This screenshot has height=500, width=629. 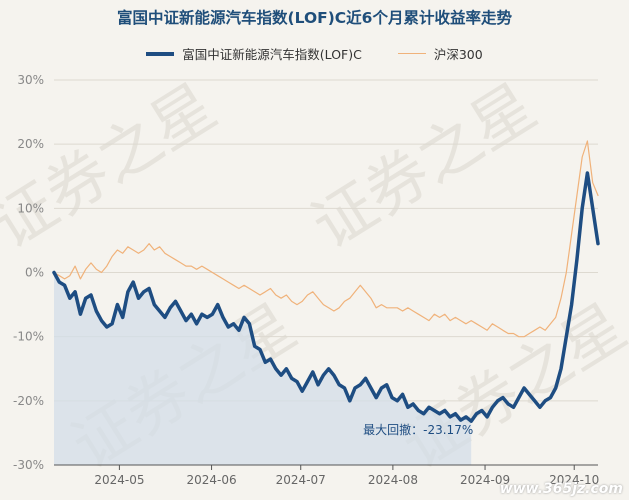 I want to click on x-tick-label: 2024-09, so click(x=485, y=480).